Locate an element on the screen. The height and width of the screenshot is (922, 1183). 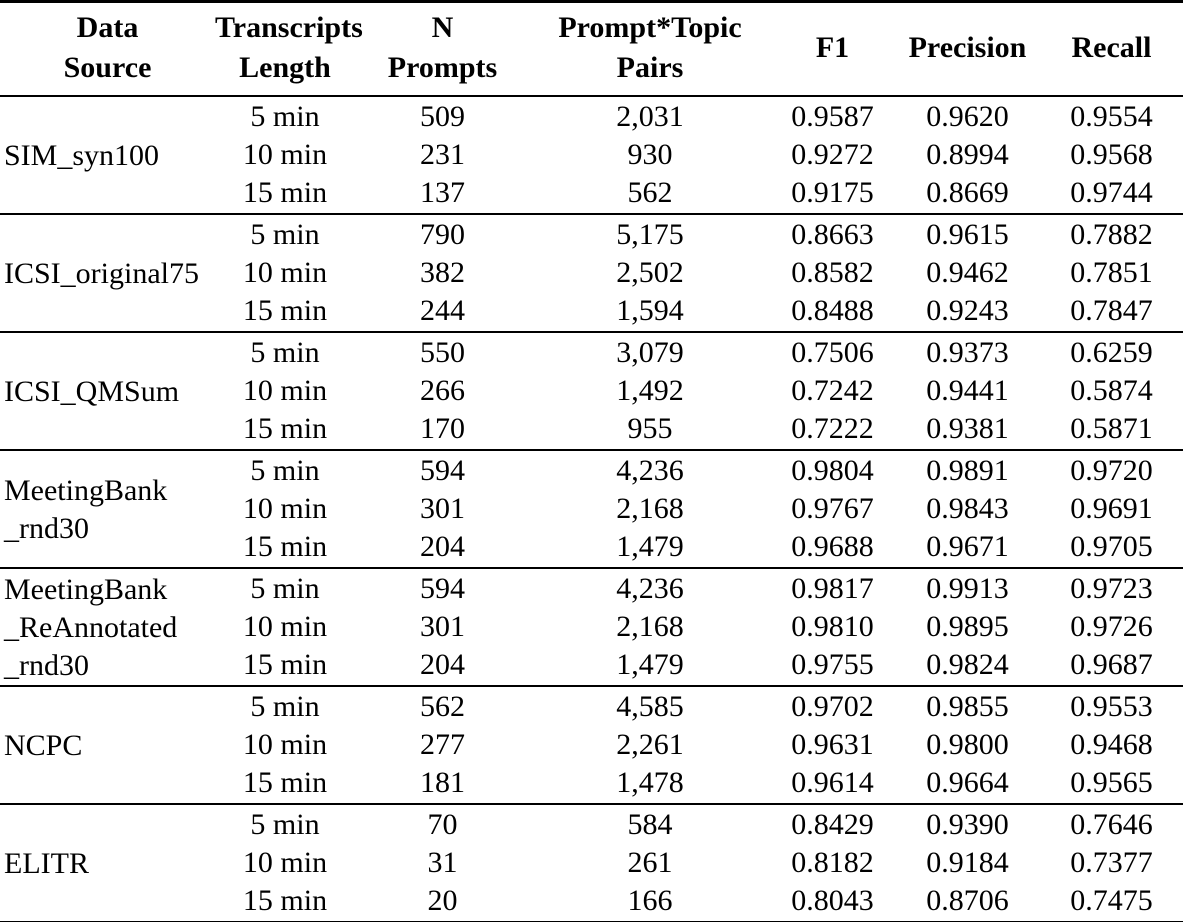
cell-precision: 0.9620 is located at coordinates (967, 116).